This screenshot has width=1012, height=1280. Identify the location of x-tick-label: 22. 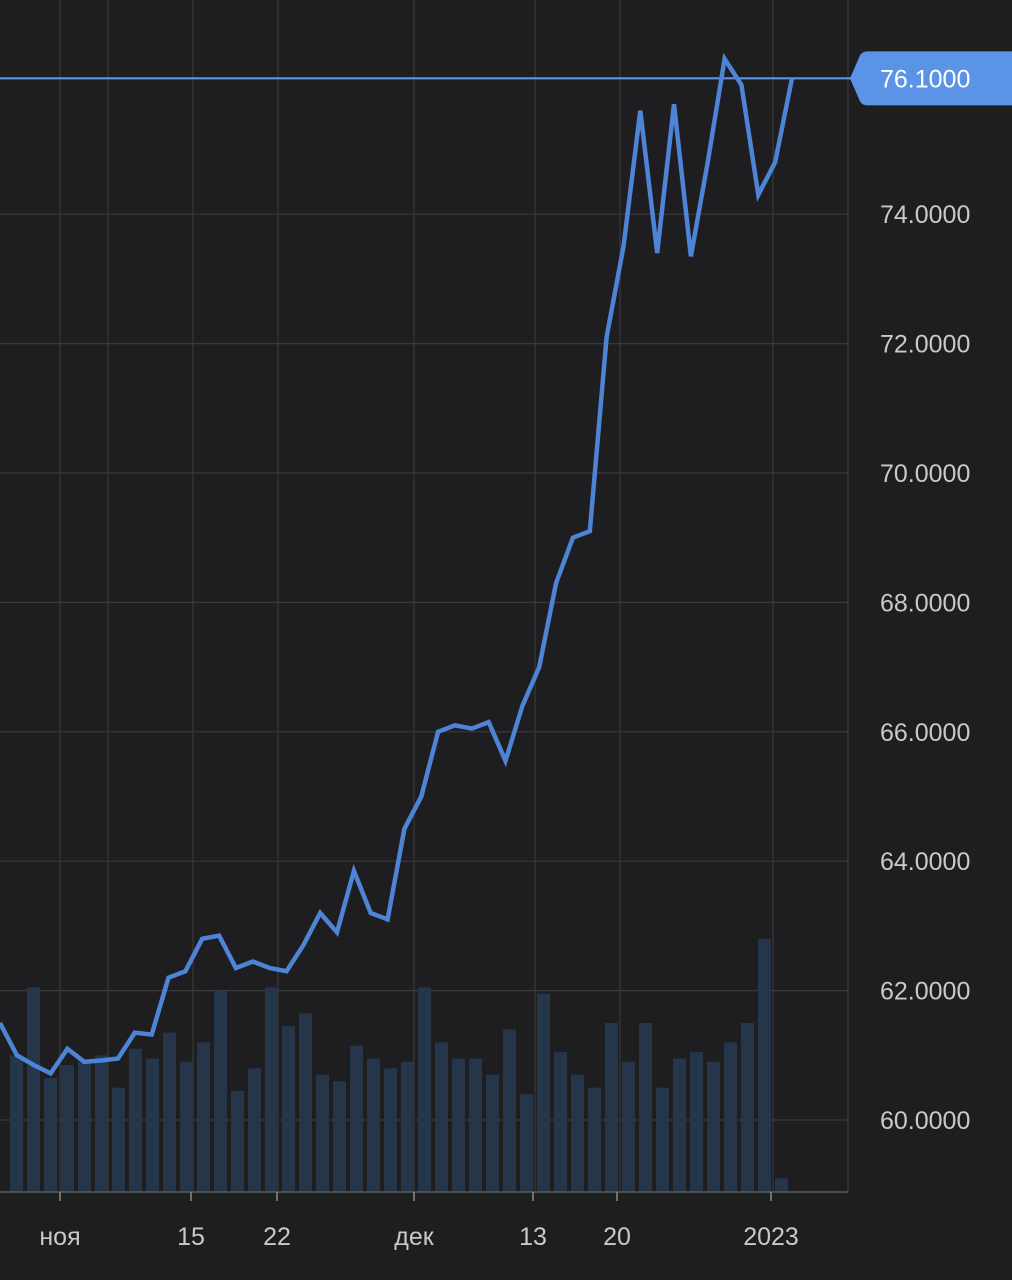
(277, 1237).